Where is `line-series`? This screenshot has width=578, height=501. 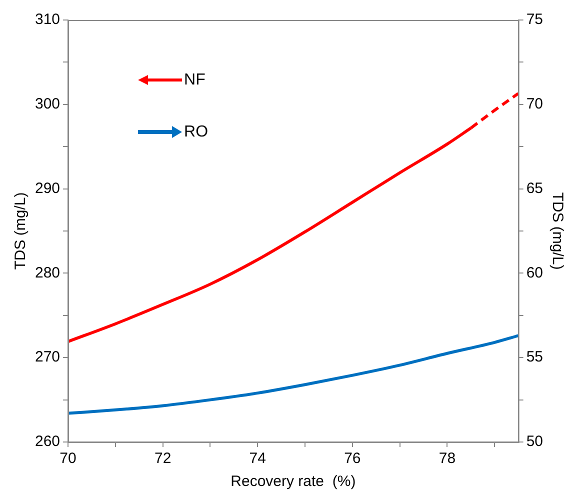 line-series is located at coordinates (293, 374).